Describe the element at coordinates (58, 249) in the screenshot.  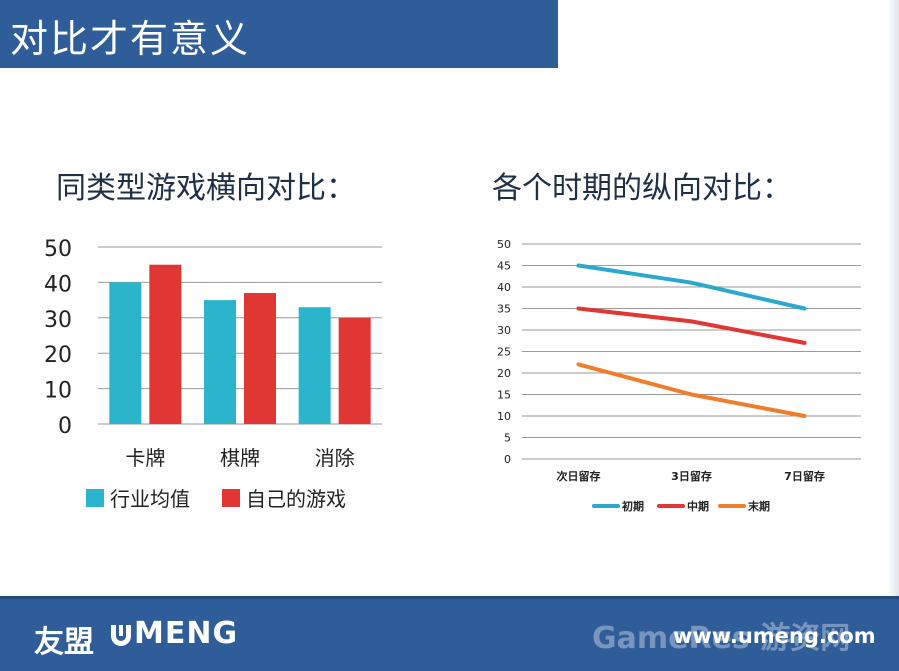
I see `bar-y-tick-label: 50` at that location.